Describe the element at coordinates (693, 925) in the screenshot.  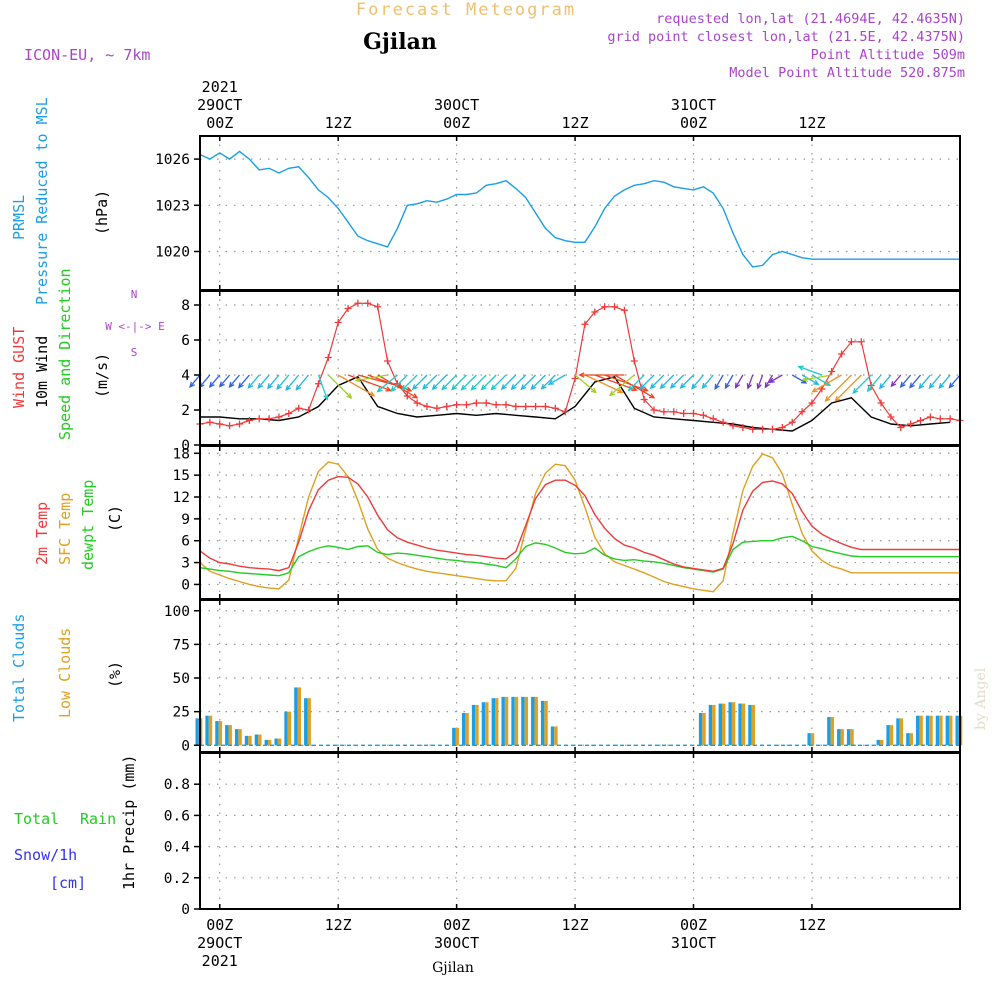
I see `time-label-bottom: 00Z` at that location.